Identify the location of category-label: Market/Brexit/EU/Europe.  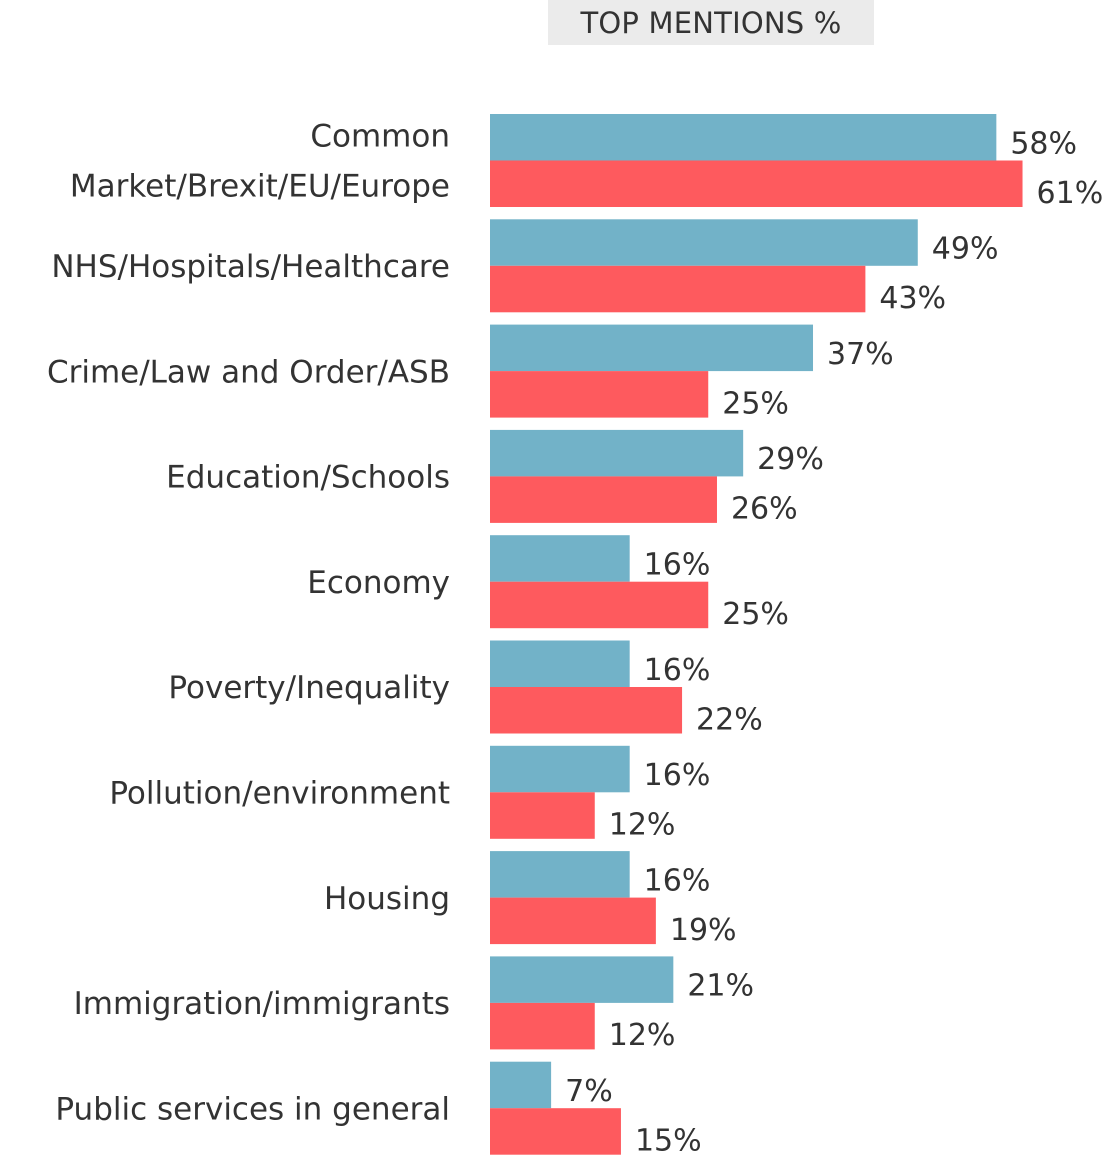
(260, 187).